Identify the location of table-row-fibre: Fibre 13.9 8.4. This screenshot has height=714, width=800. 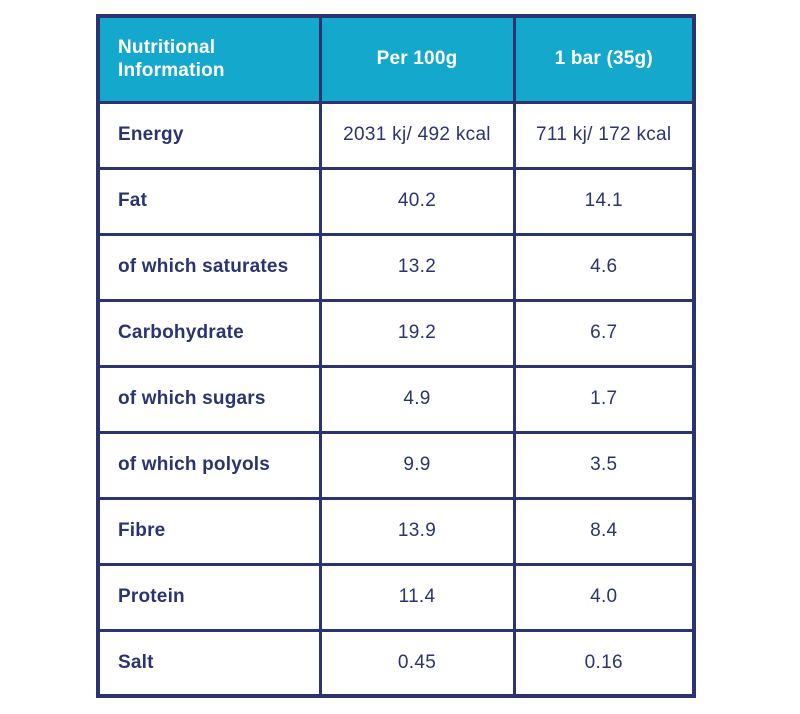
(396, 531).